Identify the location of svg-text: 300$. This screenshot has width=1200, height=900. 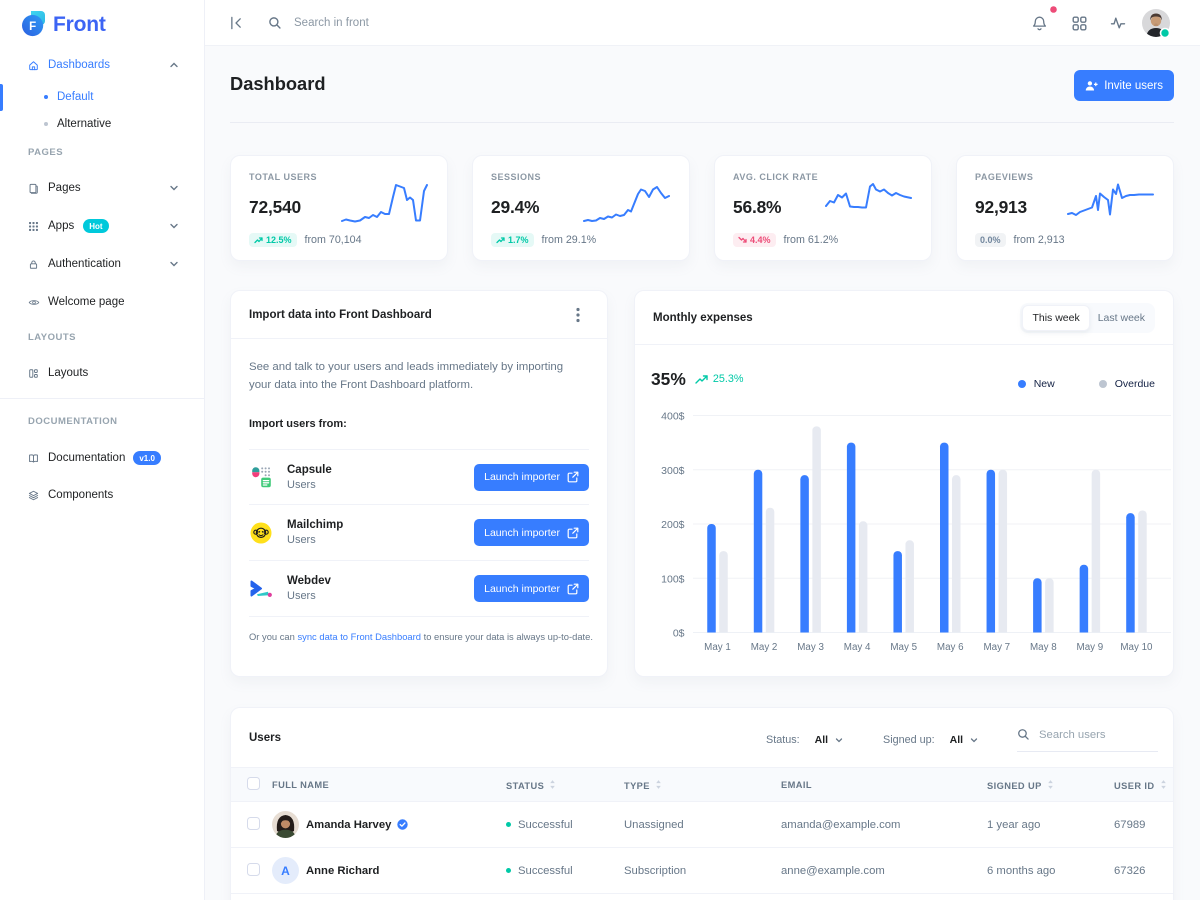
(673, 471).